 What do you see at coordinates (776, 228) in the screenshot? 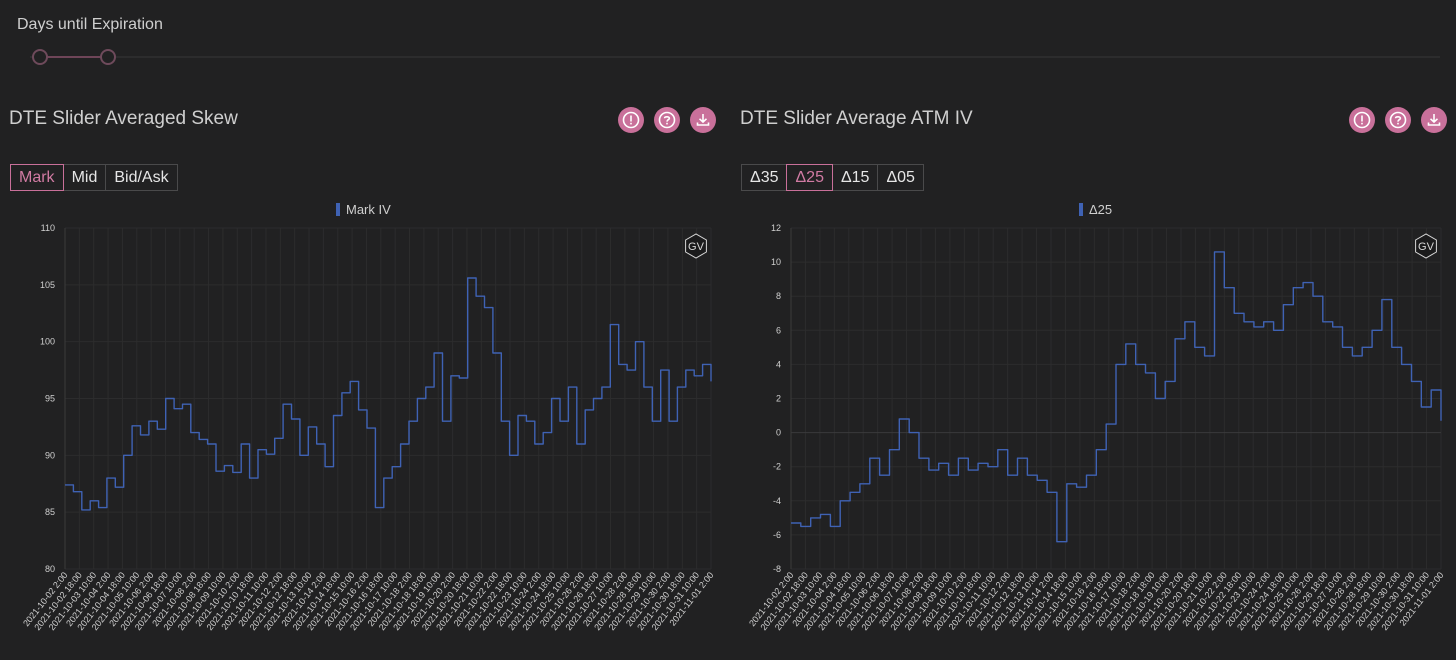
I see `y-tick-label: 12` at bounding box center [776, 228].